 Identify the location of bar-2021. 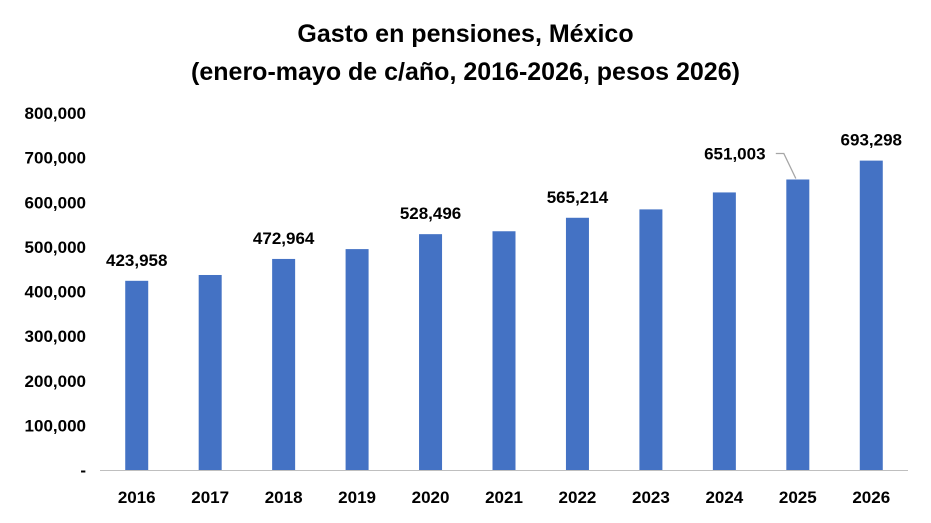
(504, 350).